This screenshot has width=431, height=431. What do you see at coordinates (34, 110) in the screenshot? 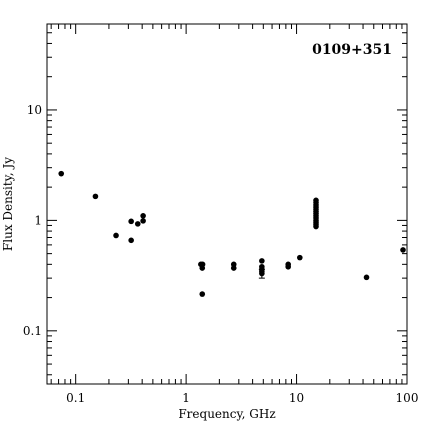
I see `y-tick-label: 10` at bounding box center [34, 110].